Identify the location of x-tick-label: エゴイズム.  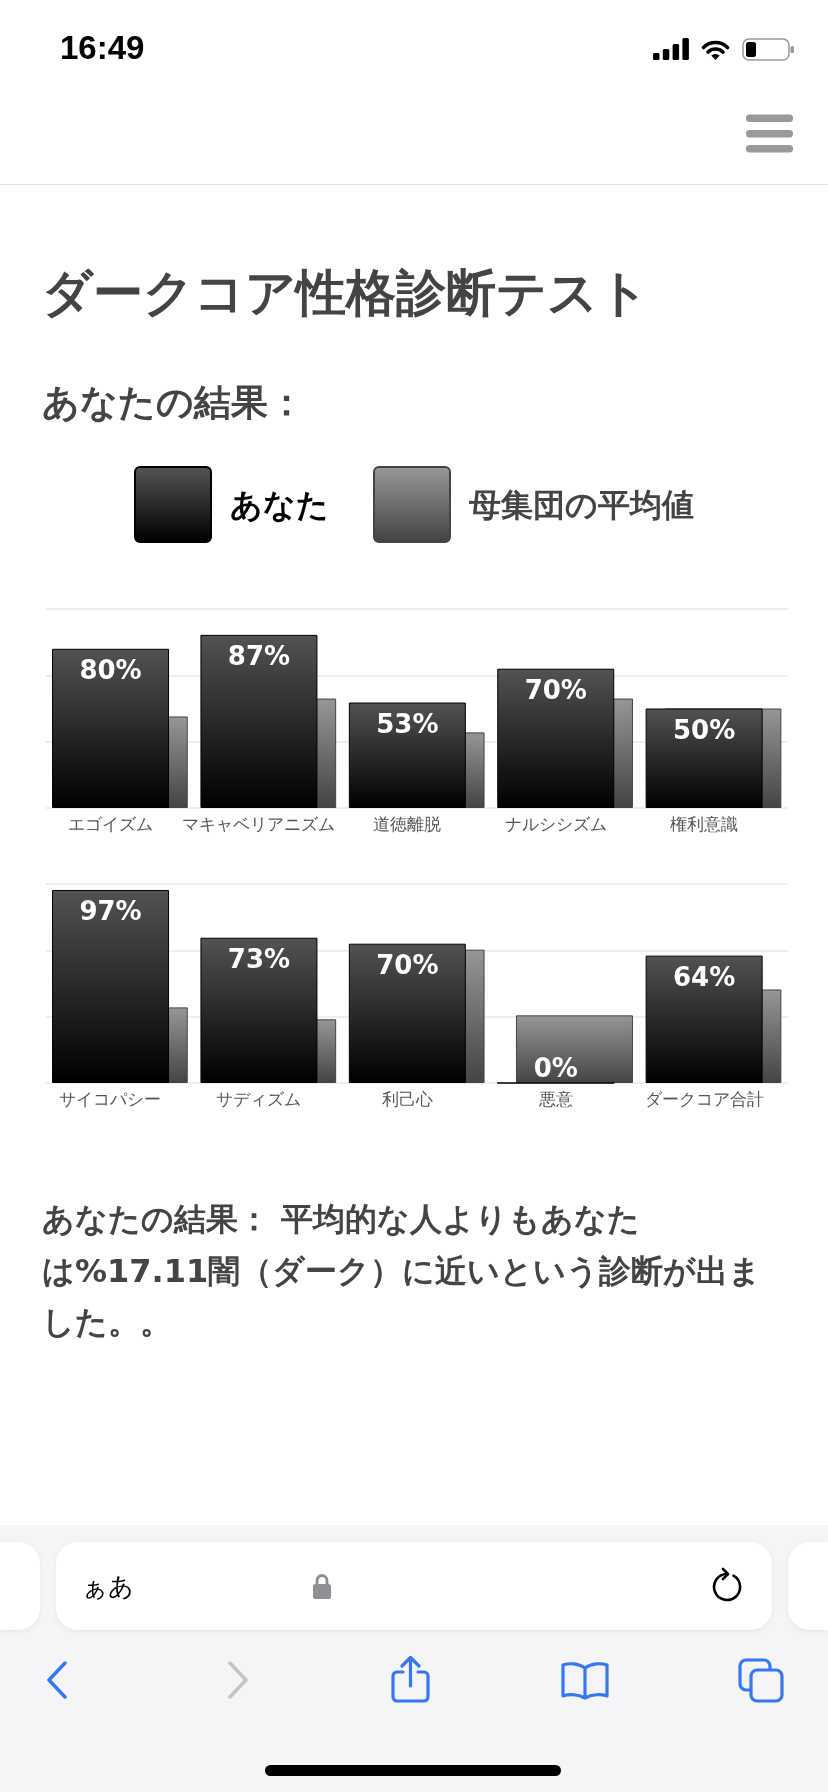
(110, 823).